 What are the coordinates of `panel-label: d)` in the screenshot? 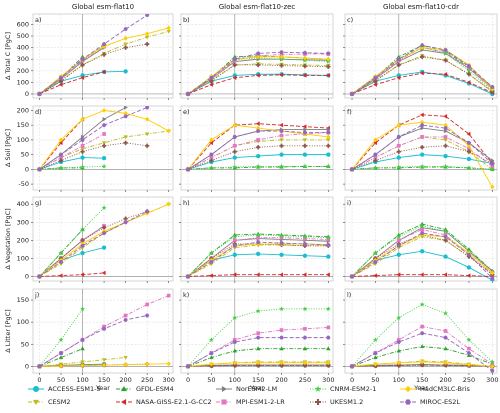 It's located at (38, 112).